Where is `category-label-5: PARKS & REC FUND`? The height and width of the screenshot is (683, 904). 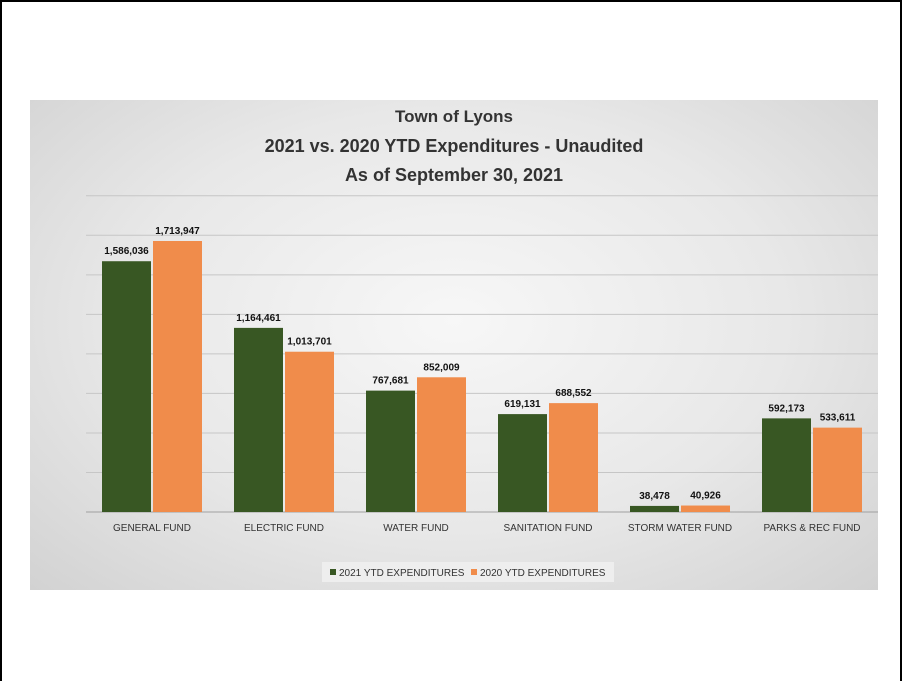 category-label-5: PARKS & REC FUND is located at coordinates (811, 528).